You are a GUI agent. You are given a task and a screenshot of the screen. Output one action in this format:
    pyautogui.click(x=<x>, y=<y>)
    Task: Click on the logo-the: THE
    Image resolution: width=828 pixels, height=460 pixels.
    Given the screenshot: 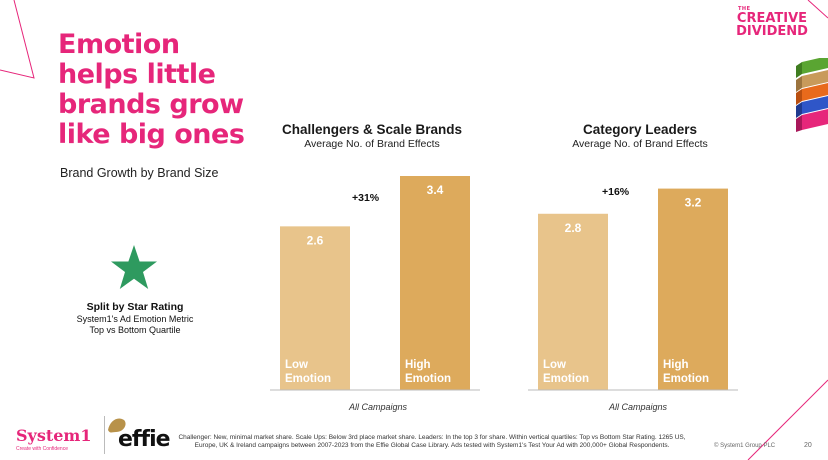 What is the action you would take?
    pyautogui.click(x=744, y=9)
    